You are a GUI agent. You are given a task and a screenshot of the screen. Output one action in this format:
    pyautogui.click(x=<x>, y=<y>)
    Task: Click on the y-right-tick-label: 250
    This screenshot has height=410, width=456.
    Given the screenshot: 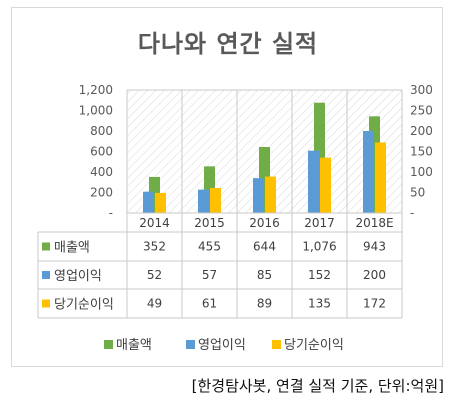 What is the action you would take?
    pyautogui.click(x=421, y=111)
    